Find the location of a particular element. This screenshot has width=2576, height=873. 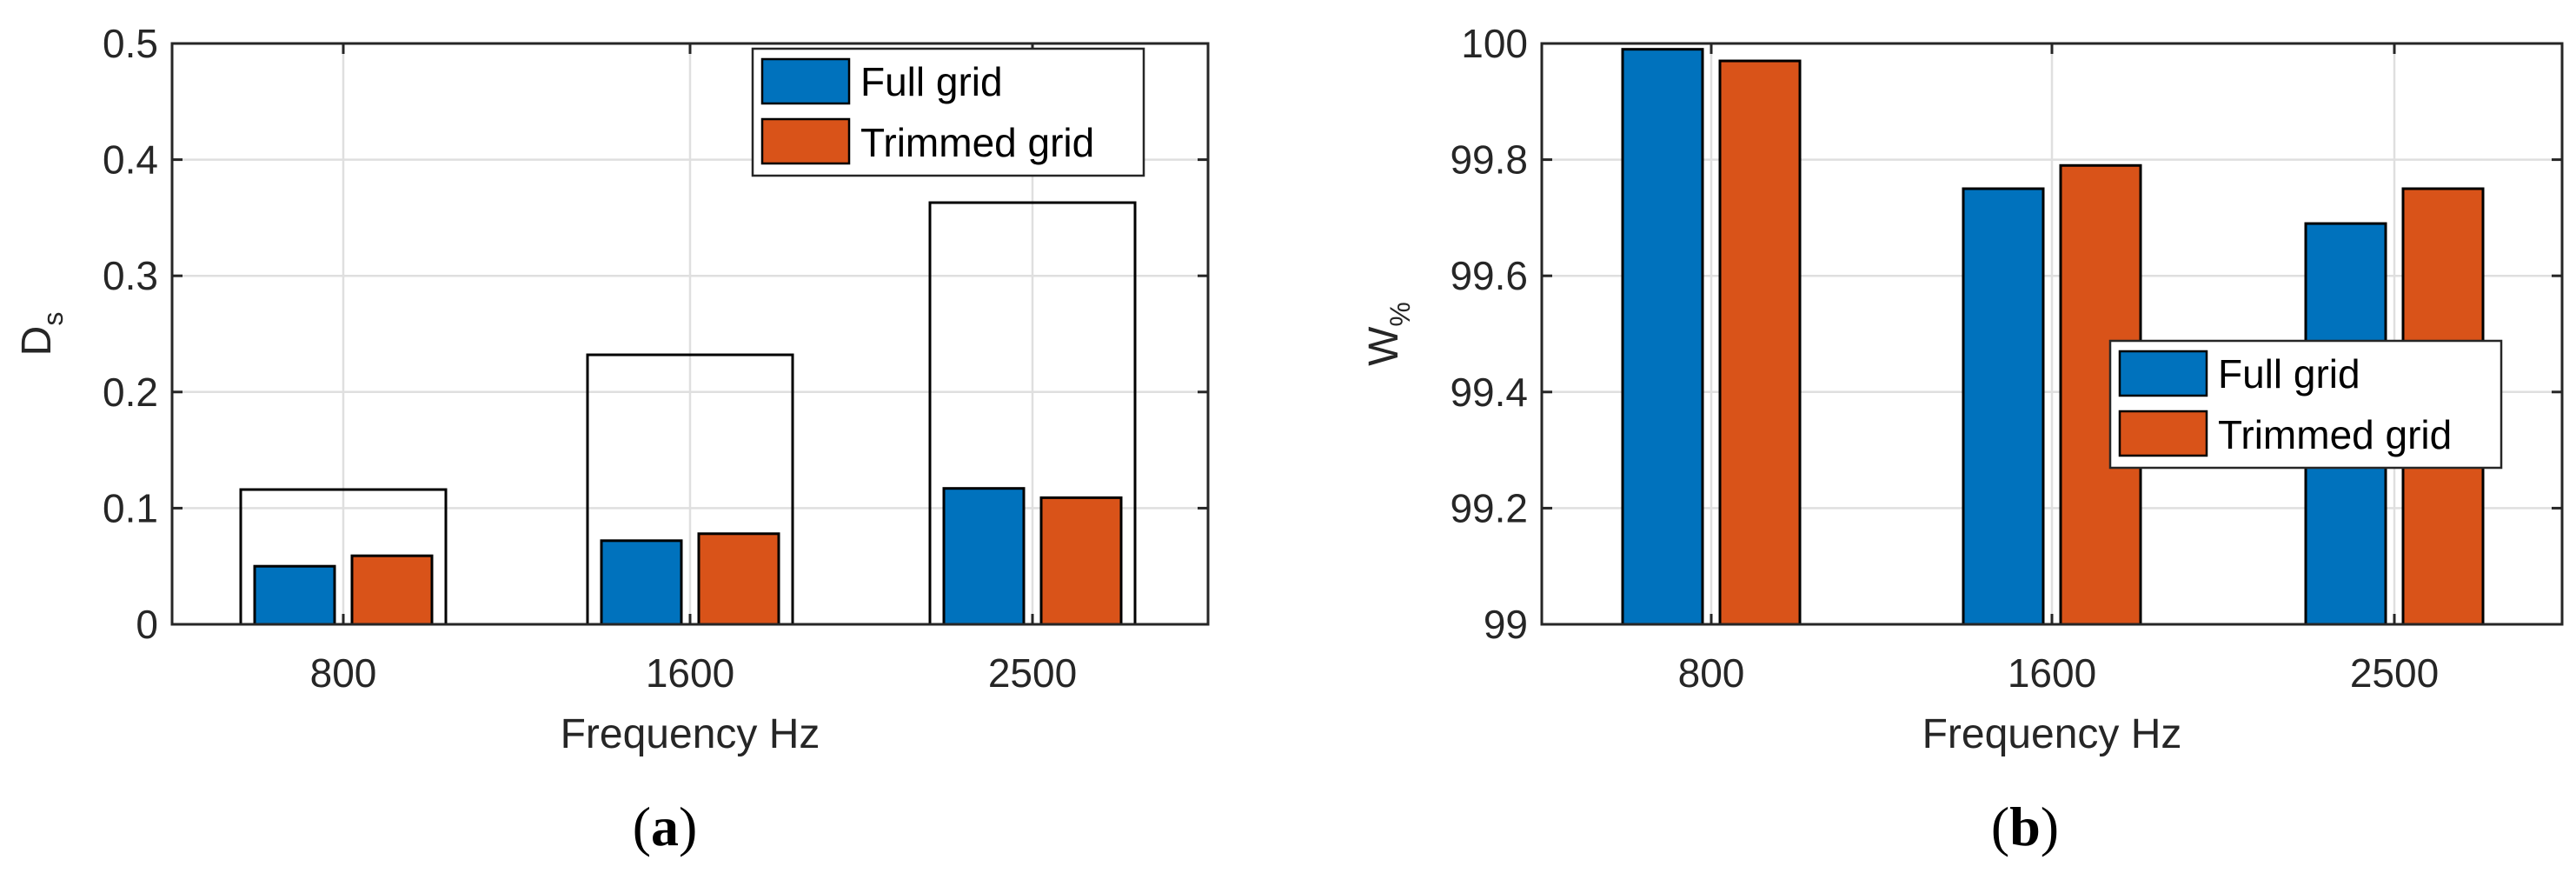

panel-b-legend-swatch-full-grid is located at coordinates (2163, 373).